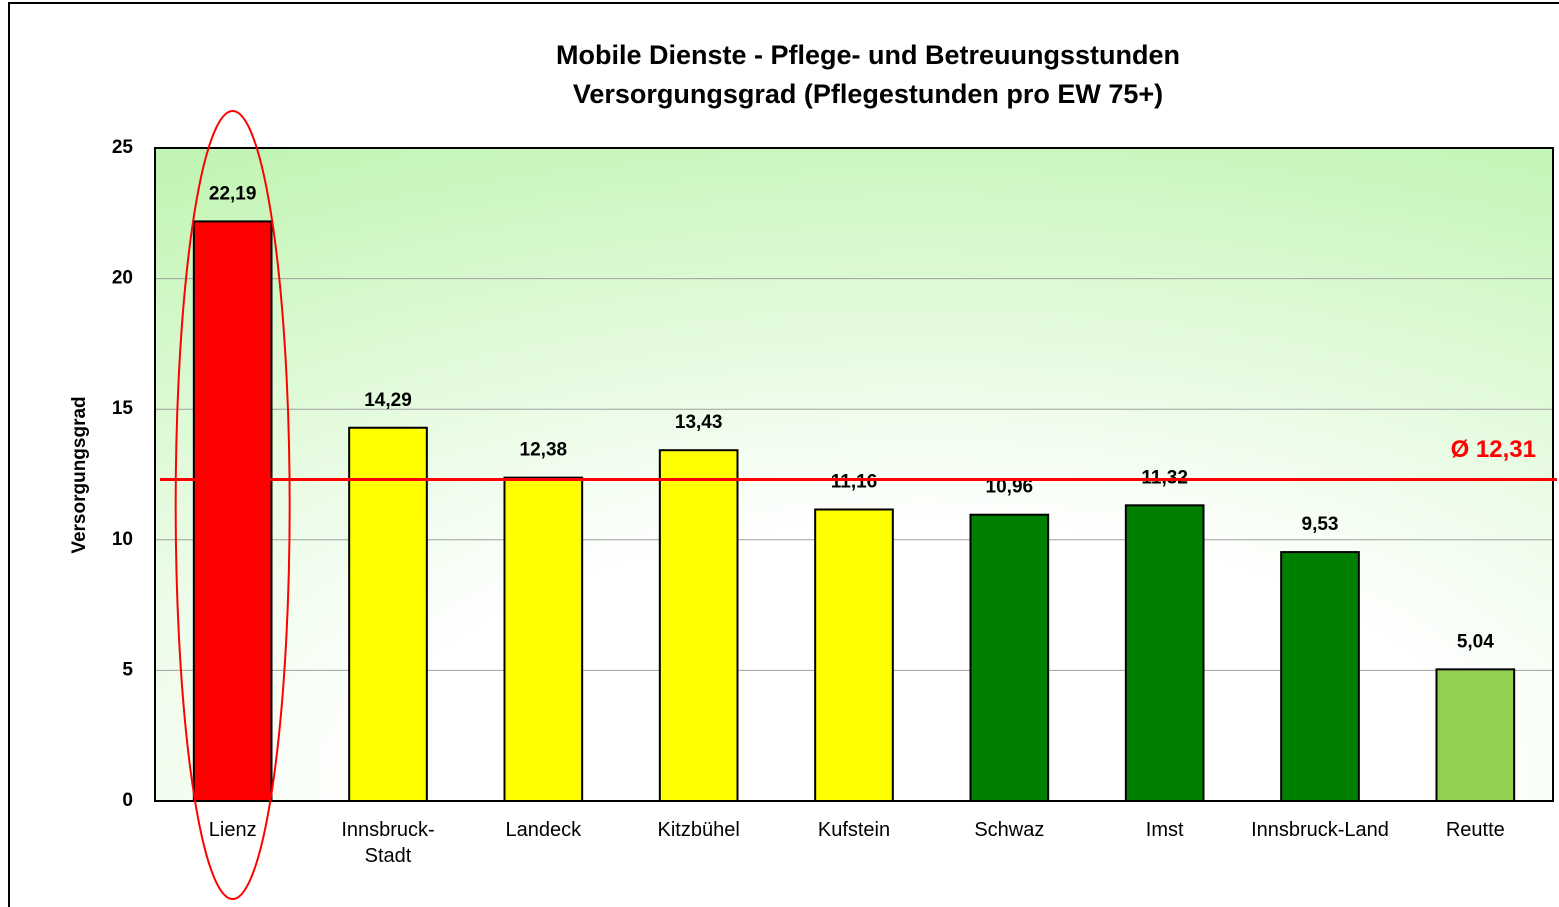 The width and height of the screenshot is (1559, 907). Describe the element at coordinates (1320, 830) in the screenshot. I see `x-tick-label: Innsbruck-Land` at that location.